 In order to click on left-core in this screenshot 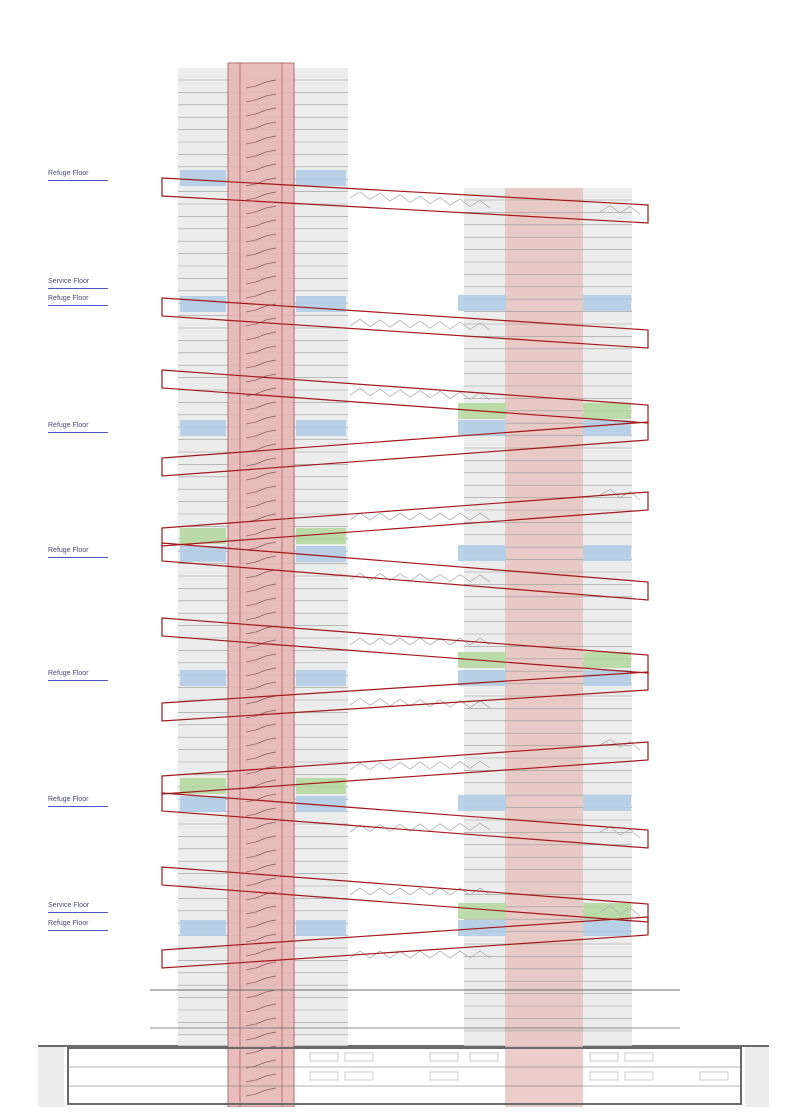, I will do `click(261, 585)`.